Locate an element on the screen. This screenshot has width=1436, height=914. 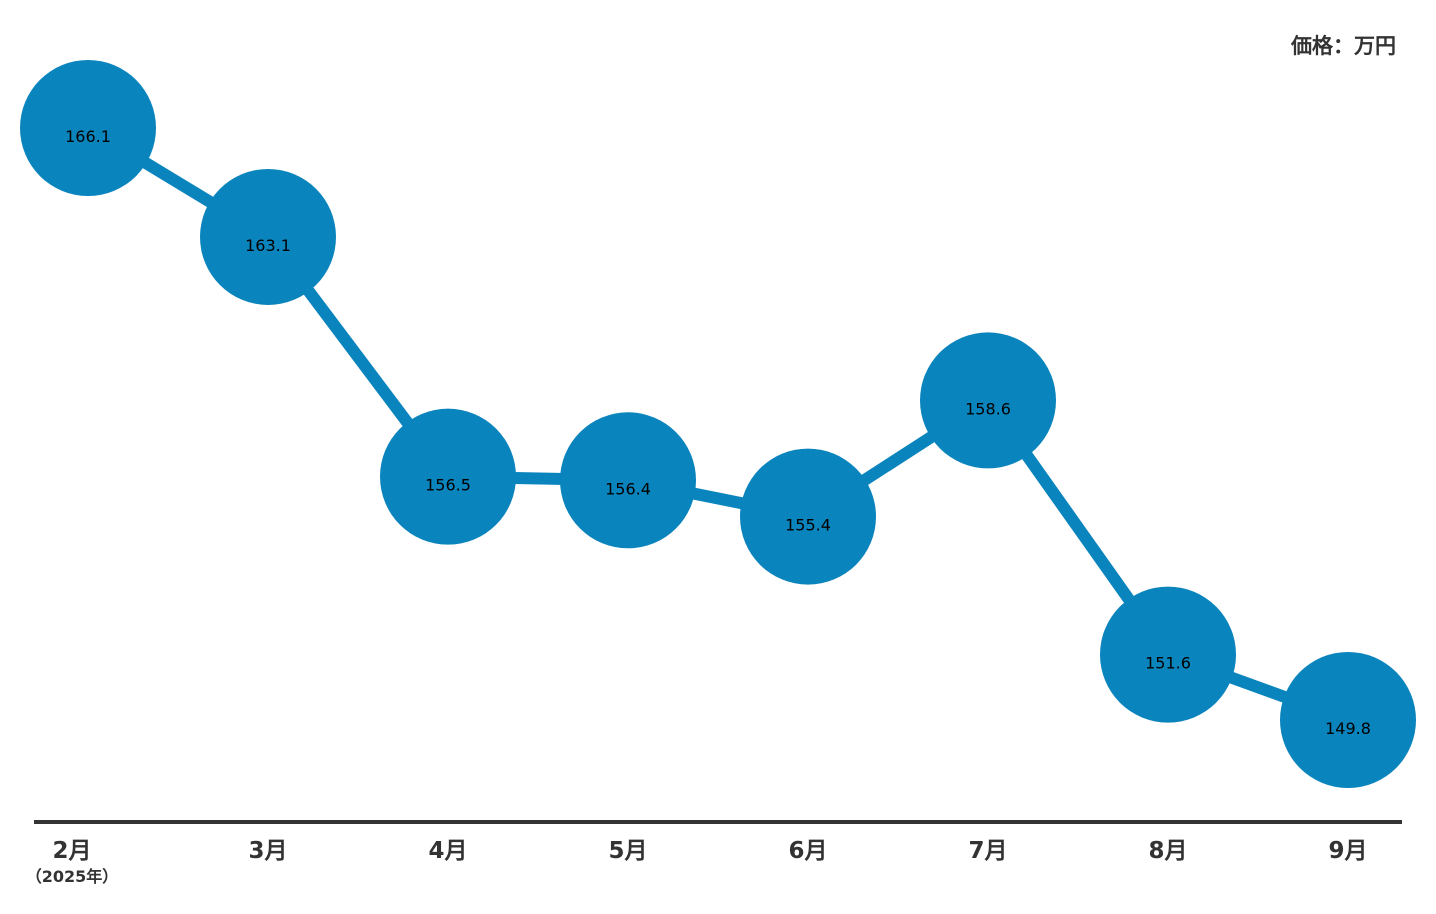
data-point-5: 155.4 is located at coordinates (808, 516).